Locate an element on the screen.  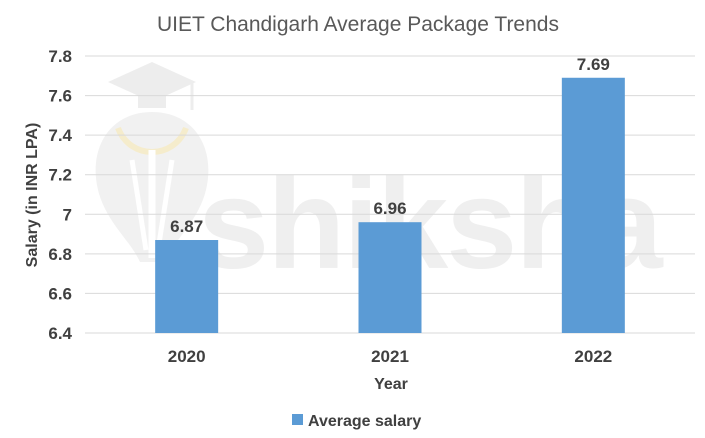
y-tick-label: 6.6 is located at coordinates (60, 293).